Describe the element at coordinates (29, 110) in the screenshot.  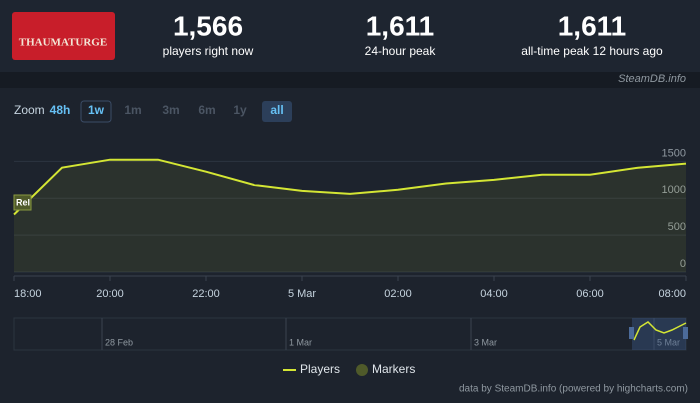
I see `zoom-label: Zoom` at that location.